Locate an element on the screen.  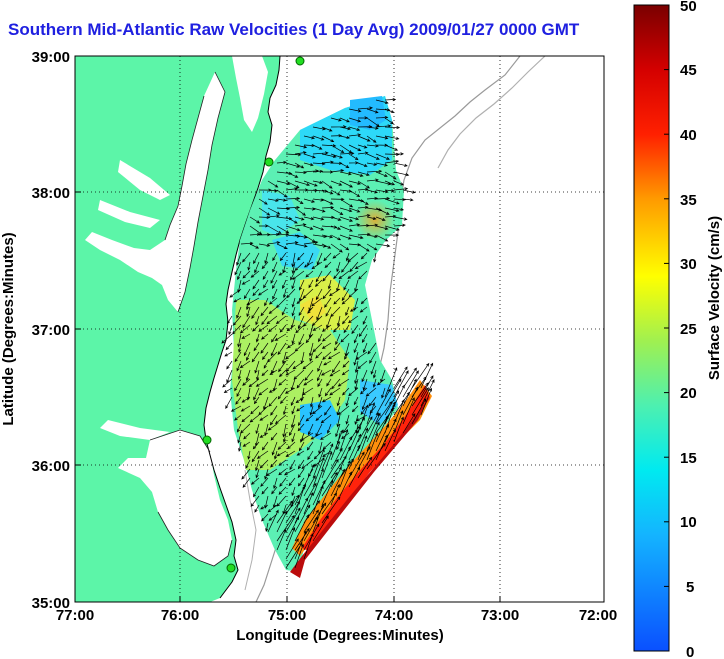
x-tick-label: 74:00 is located at coordinates (394, 615).